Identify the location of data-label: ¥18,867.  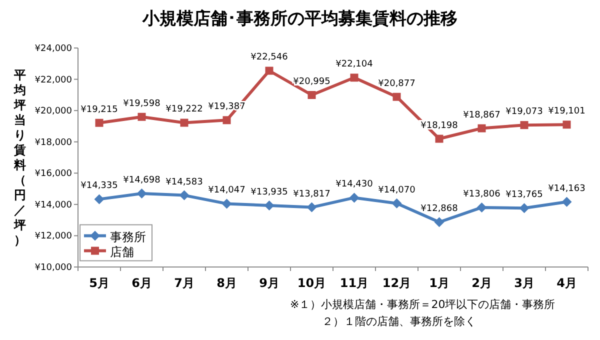
(481, 115).